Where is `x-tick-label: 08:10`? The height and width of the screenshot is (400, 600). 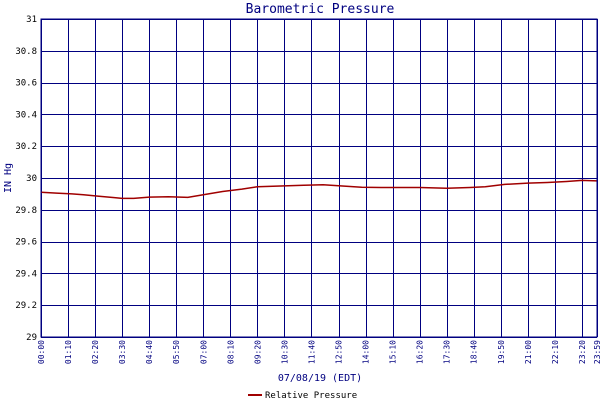
x-tick-label: 08:10 is located at coordinates (230, 352).